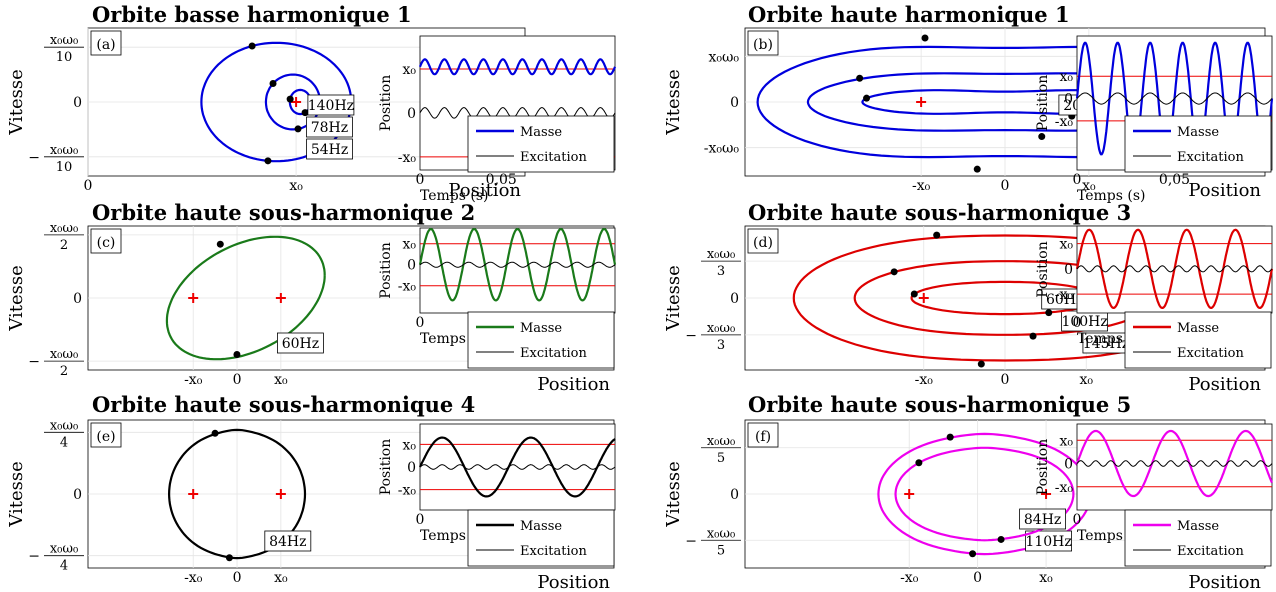  Describe the element at coordinates (16, 494) in the screenshot. I see `y-axis-label: Vitesse` at that location.